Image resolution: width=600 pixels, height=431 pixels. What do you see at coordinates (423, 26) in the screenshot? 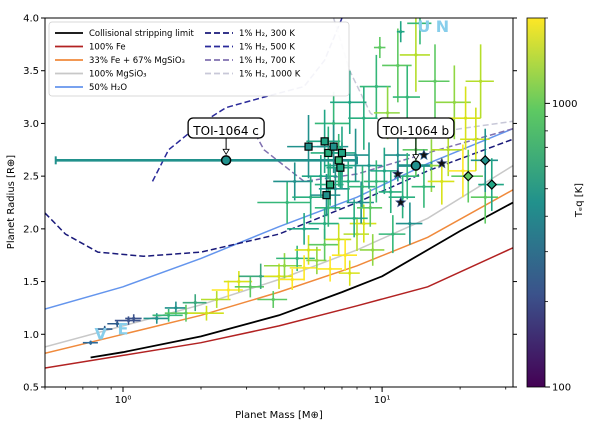
I see `solar-label-2: U` at bounding box center [423, 26].